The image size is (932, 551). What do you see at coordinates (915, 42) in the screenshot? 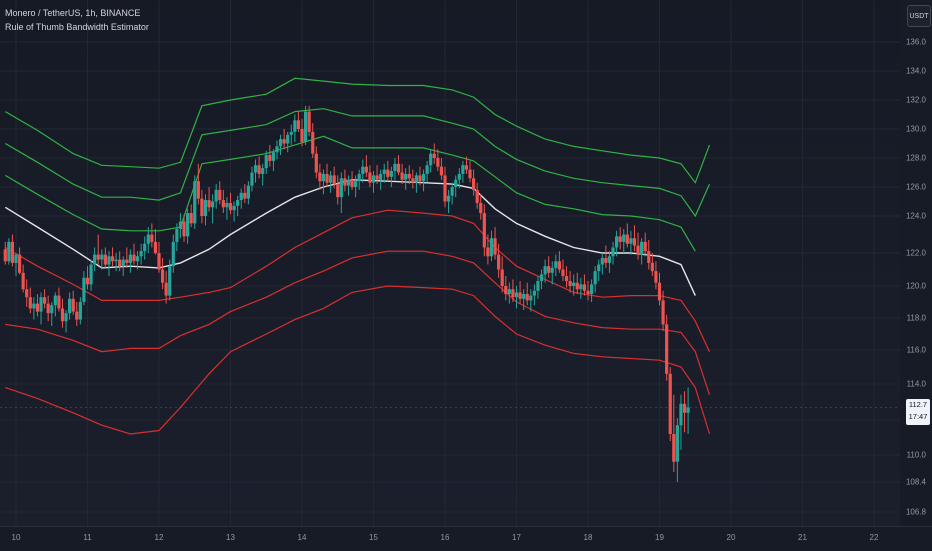
I see `price-tick-label: 136.0` at bounding box center [915, 42].